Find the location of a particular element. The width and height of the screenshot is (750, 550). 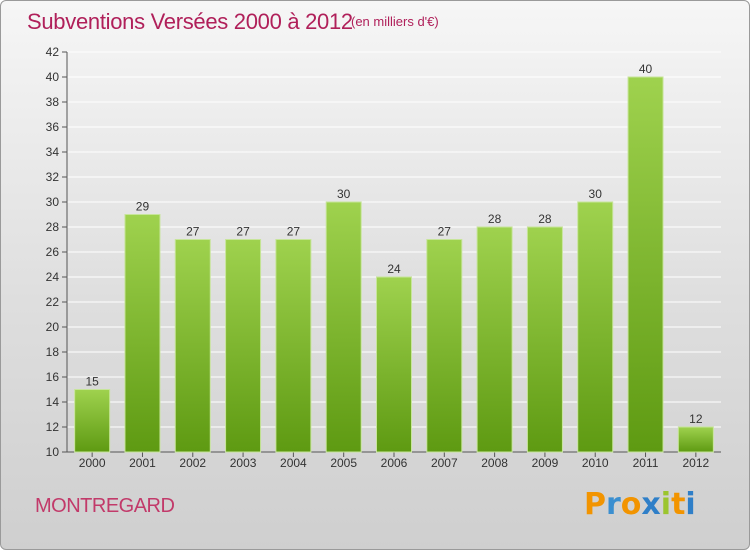

y-tick-label: 16 is located at coordinates (53, 377).